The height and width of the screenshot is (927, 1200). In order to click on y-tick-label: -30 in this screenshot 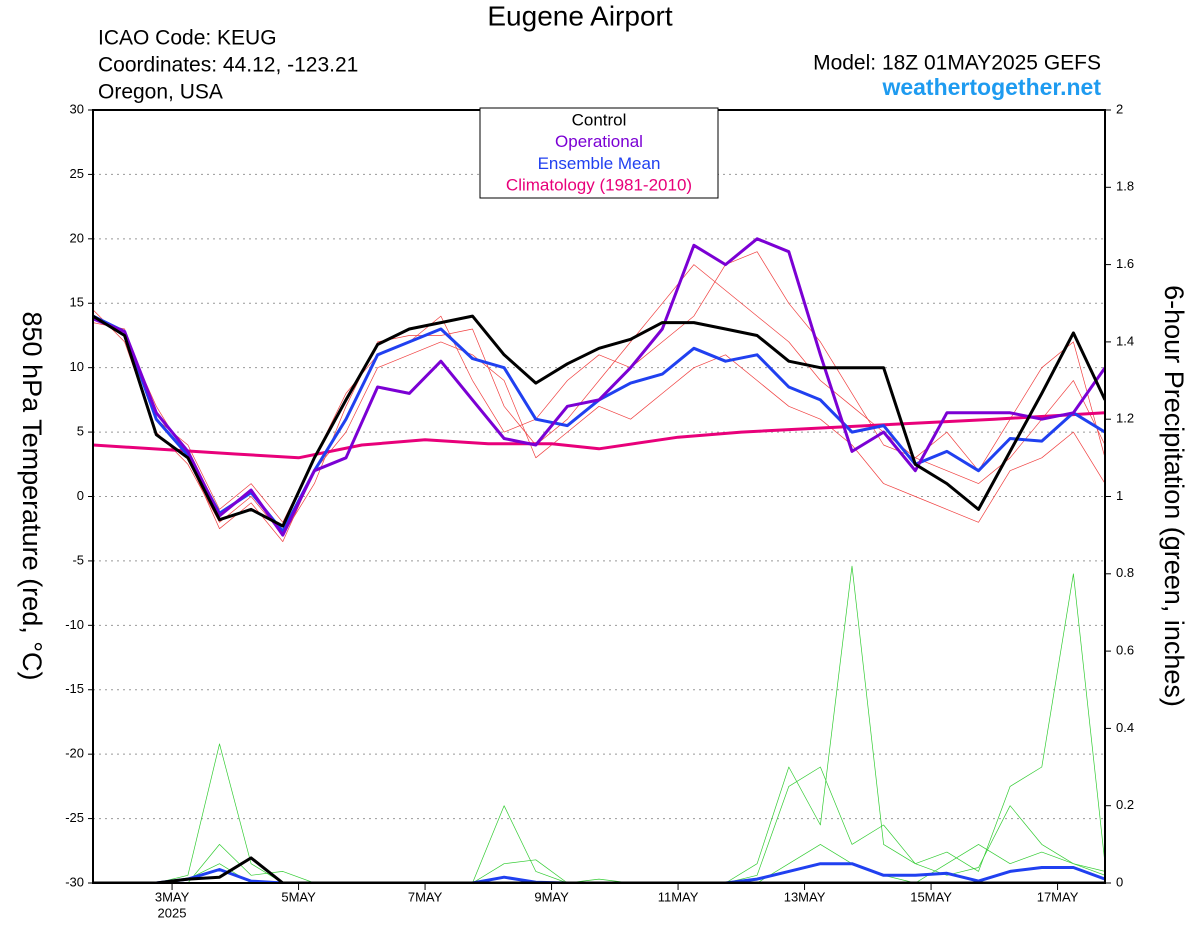, I will do `click(74, 881)`.